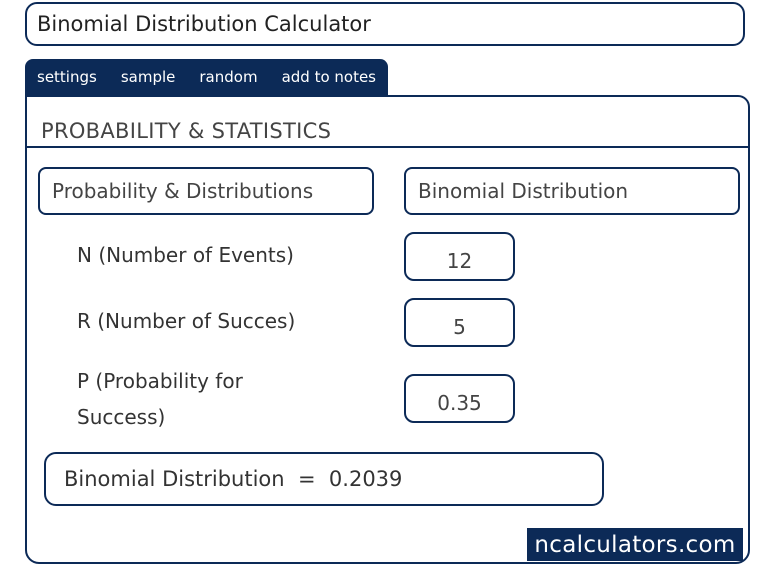 The image size is (770, 567). I want to click on n-input: 12, so click(459, 256).